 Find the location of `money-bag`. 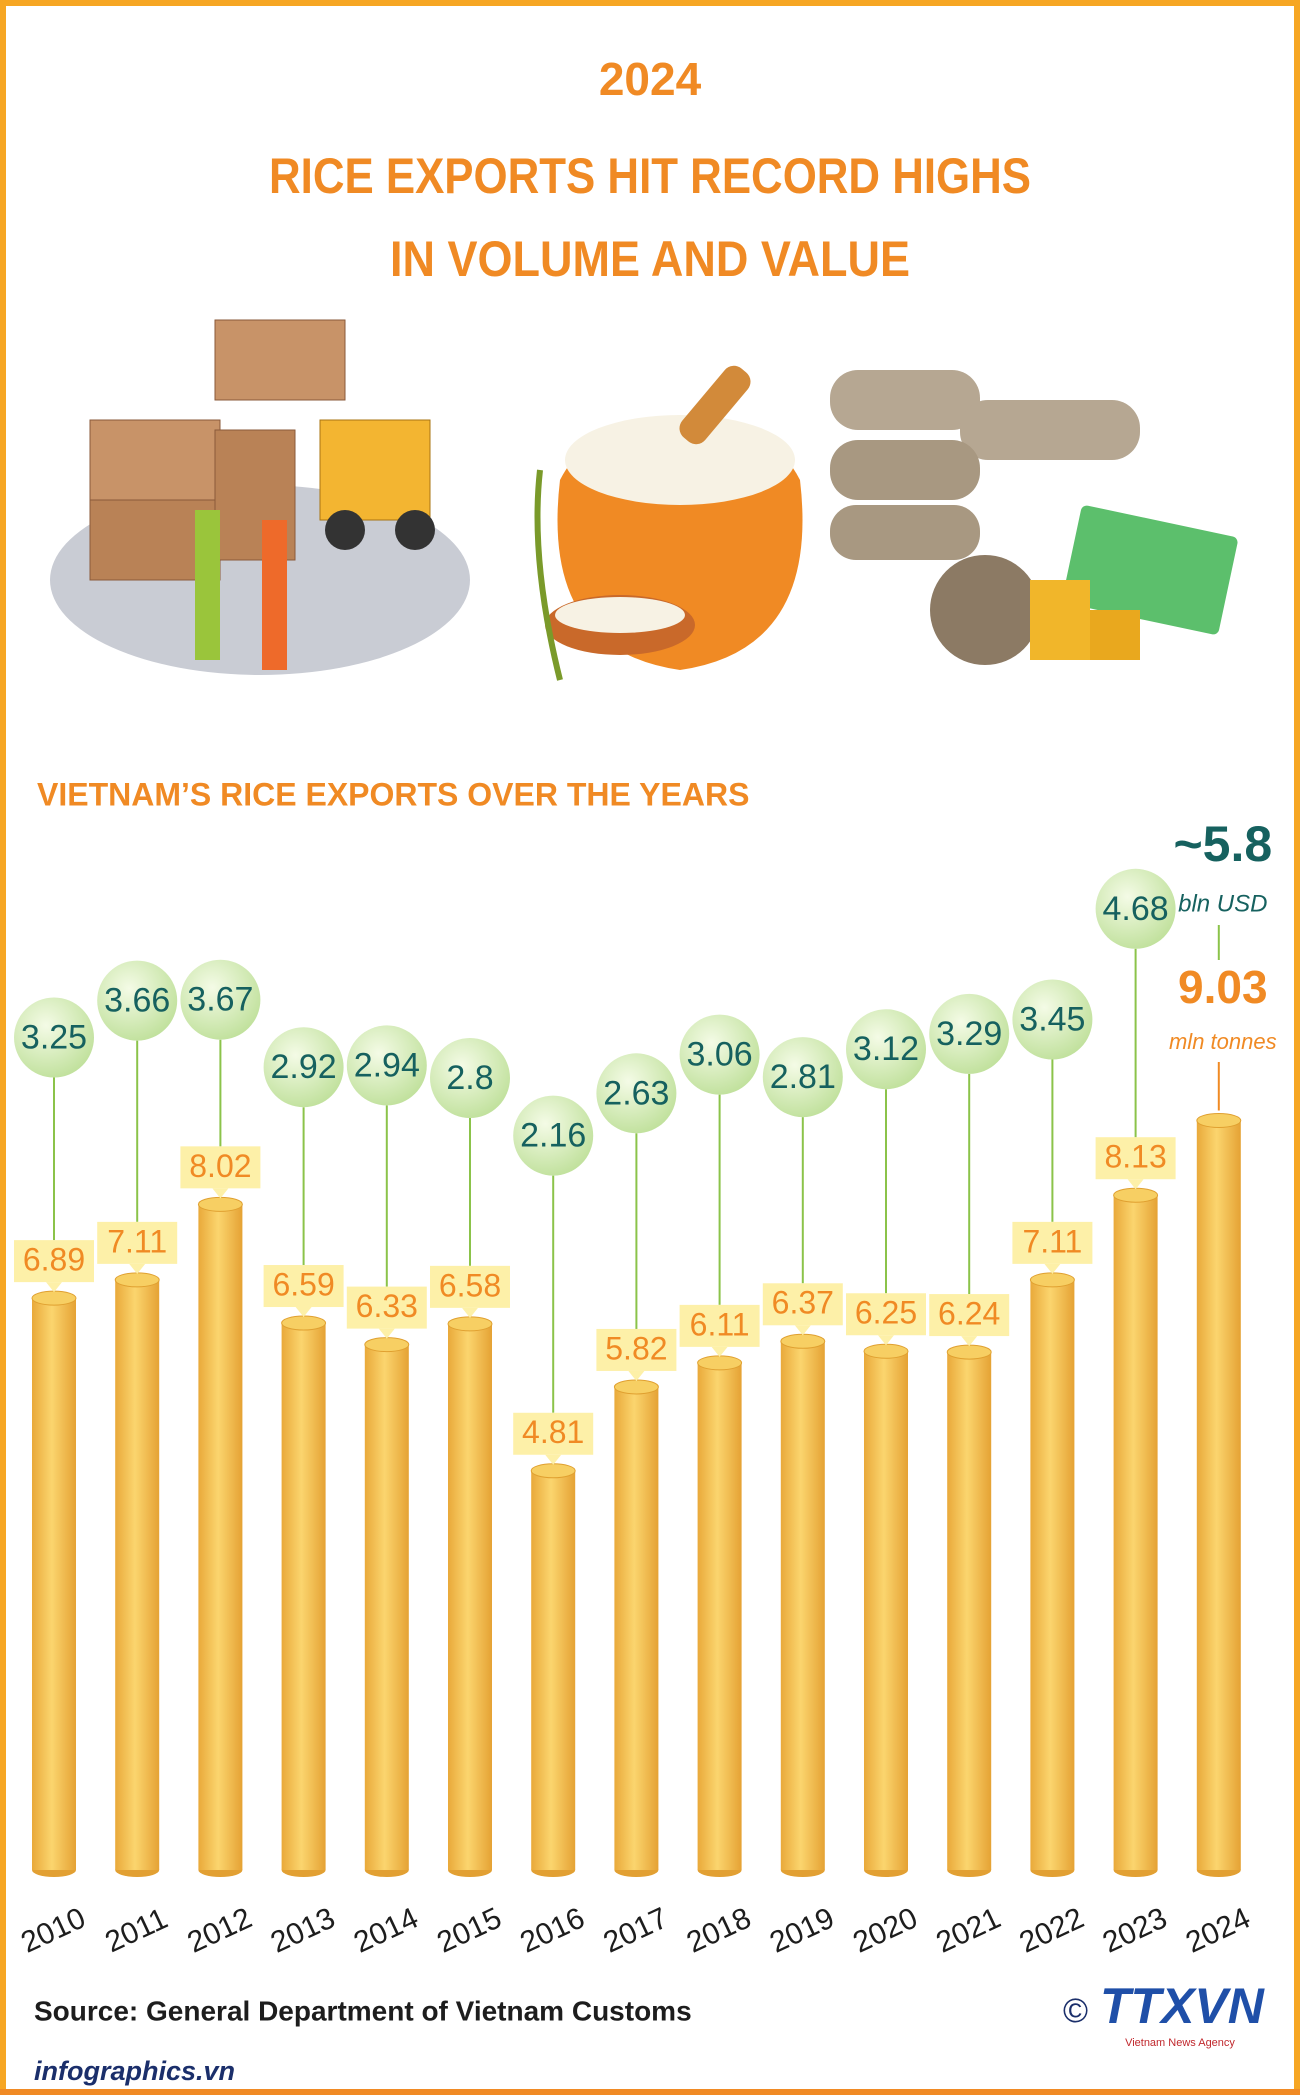

money-bag is located at coordinates (985, 610).